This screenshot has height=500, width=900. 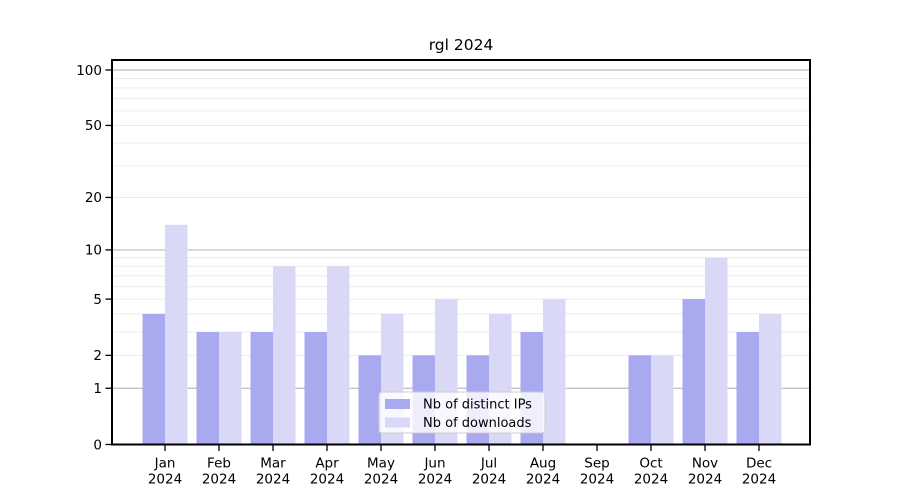 I want to click on x-tick-label-month: Jun, so click(x=434, y=464).